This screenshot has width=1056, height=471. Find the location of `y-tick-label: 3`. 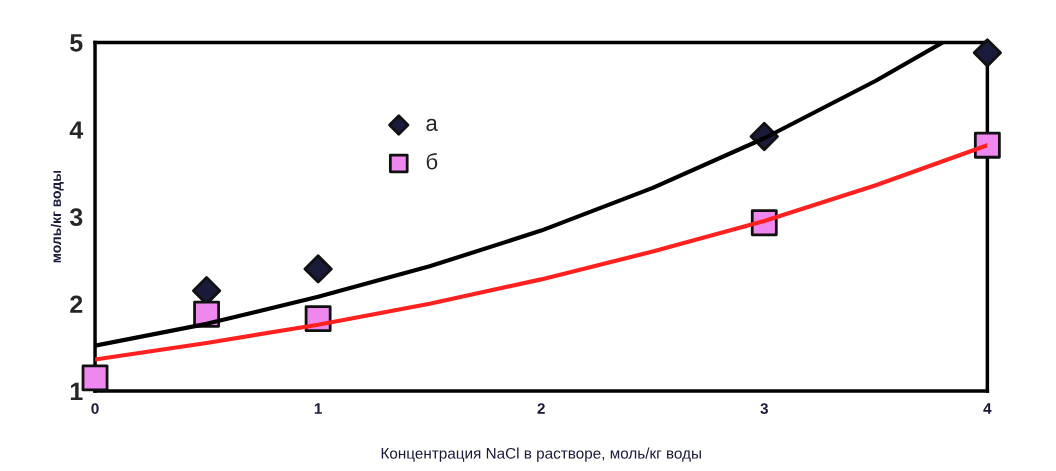

y-tick-label: 3 is located at coordinates (76, 217).